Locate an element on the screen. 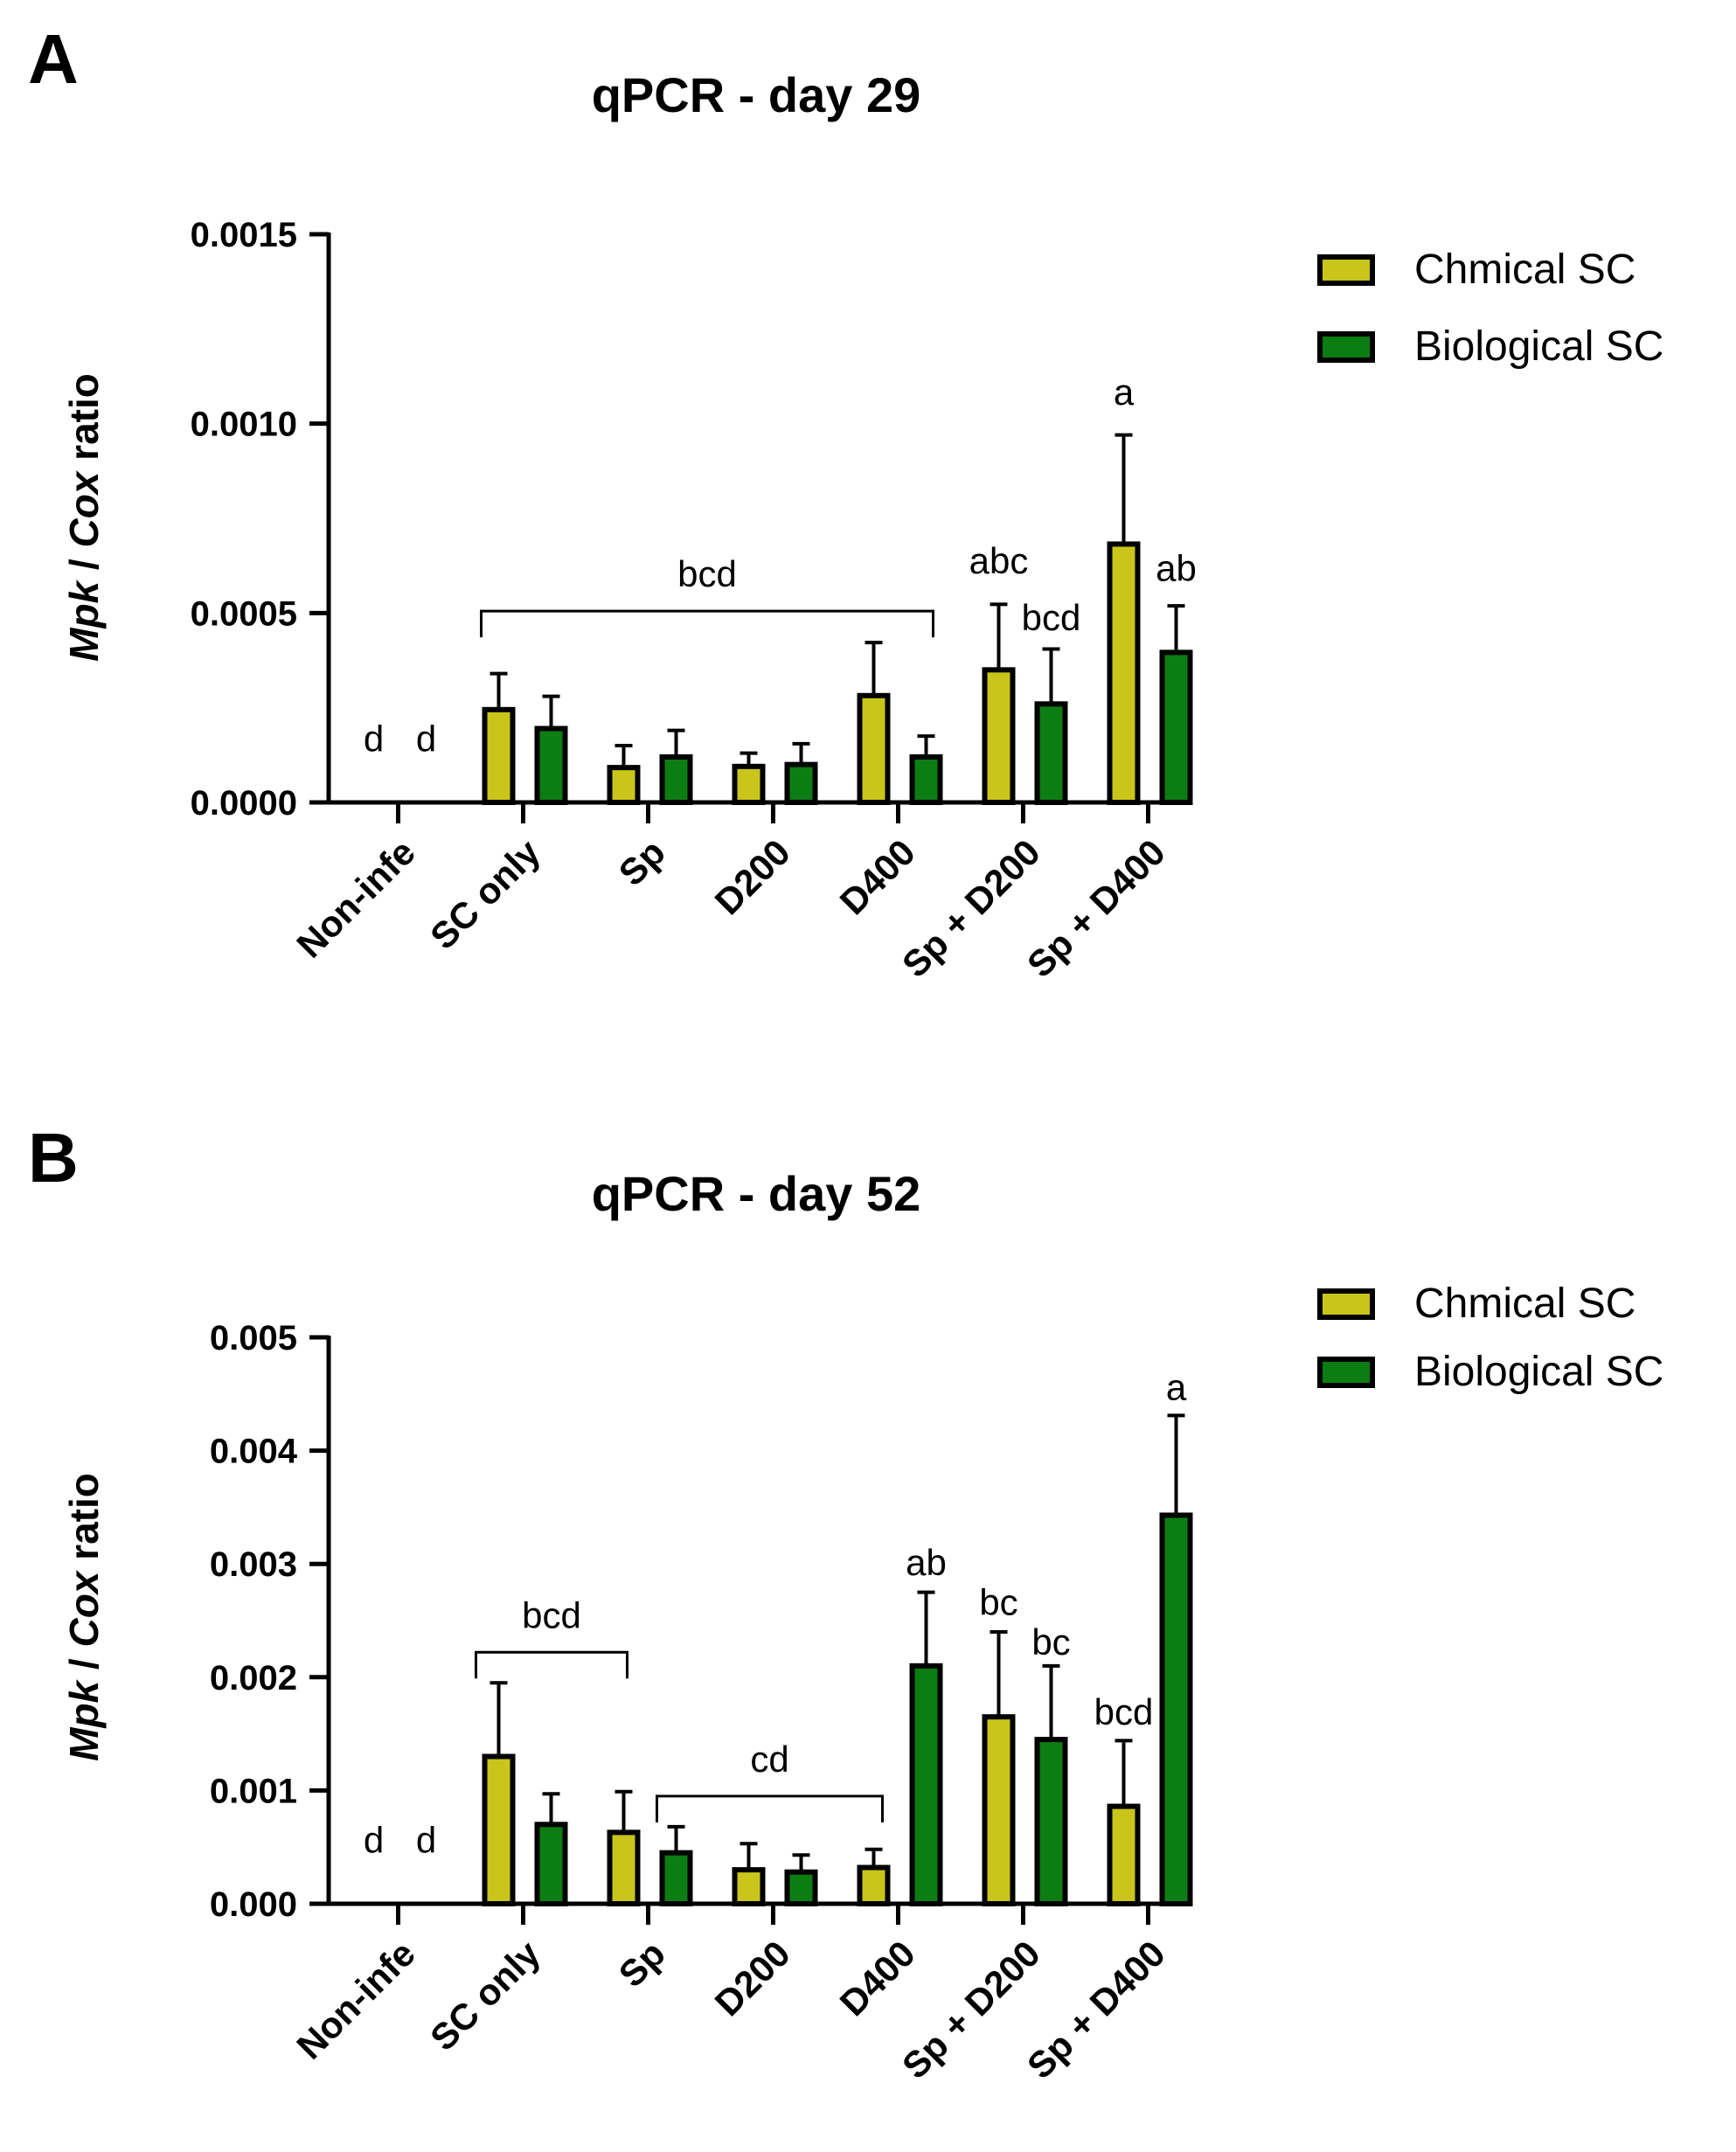  significance-label: cd is located at coordinates (769, 1759).